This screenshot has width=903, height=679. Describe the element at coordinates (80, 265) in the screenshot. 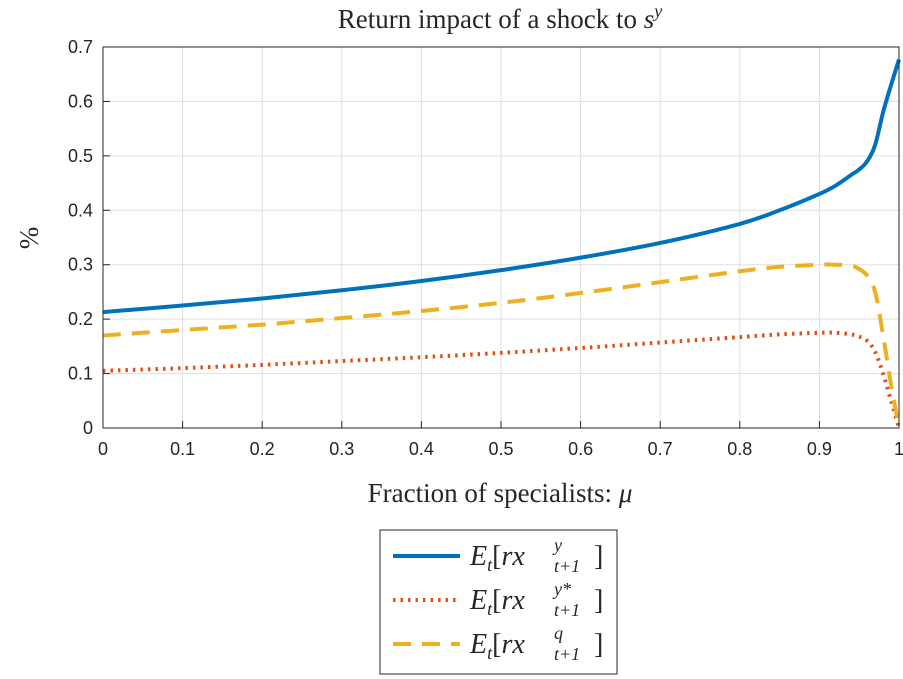

I see `y-tick-label: 0.3` at that location.